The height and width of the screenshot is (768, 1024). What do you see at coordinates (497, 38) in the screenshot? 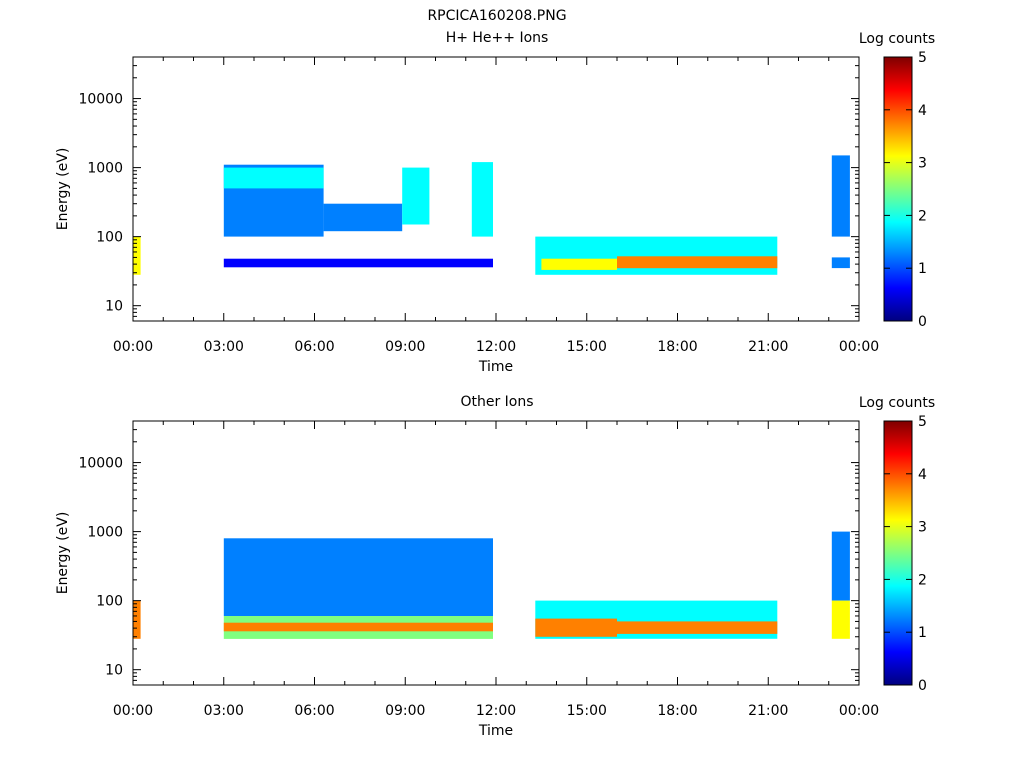
I see `panel-title: H+ He++ Ions` at bounding box center [497, 38].